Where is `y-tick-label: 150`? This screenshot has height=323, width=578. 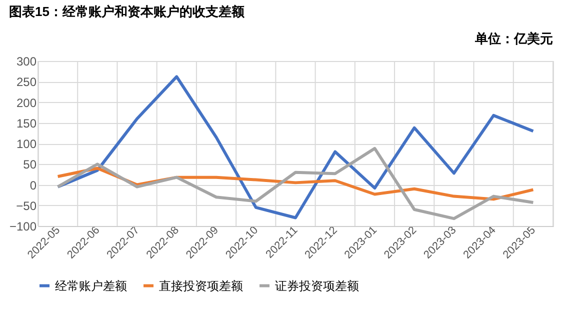
y-tick-label: 150 is located at coordinates (26, 123).